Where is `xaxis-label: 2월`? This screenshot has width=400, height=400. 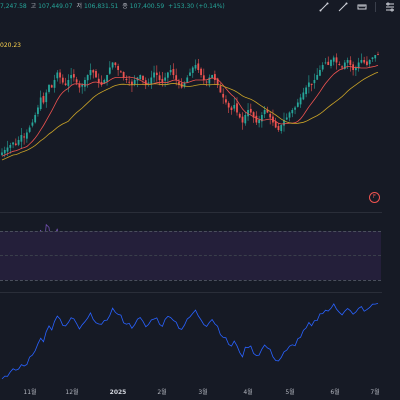 xaxis-label: 2월 is located at coordinates (162, 392).